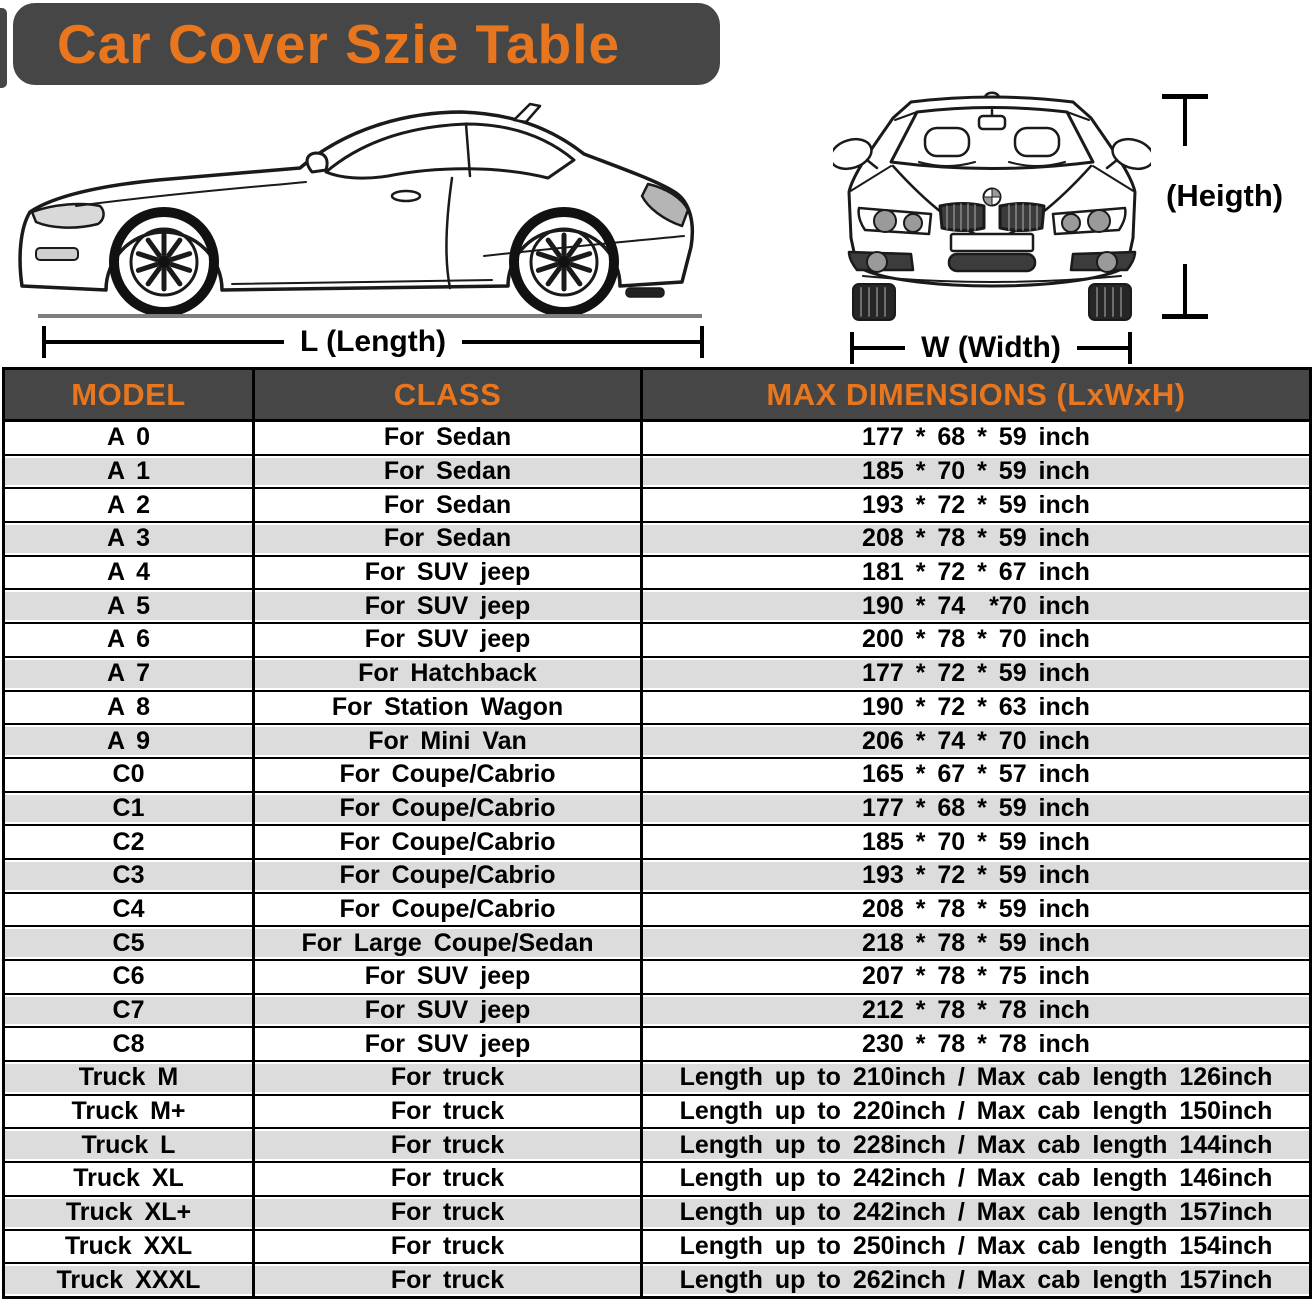 The image size is (1314, 1299). I want to click on banner-edge-decoration, so click(3, 48).